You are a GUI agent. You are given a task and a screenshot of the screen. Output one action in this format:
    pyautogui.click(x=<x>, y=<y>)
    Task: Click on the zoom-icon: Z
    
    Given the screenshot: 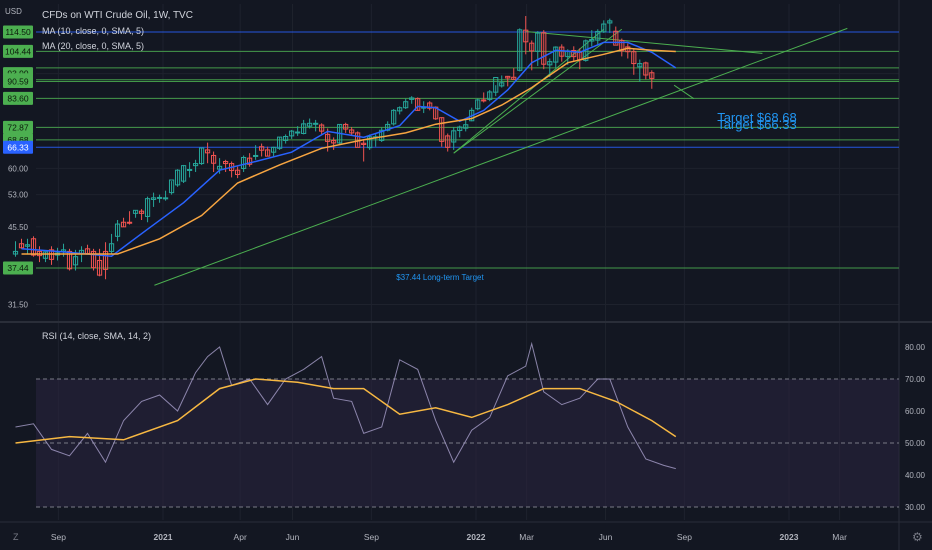 What is the action you would take?
    pyautogui.click(x=16, y=537)
    